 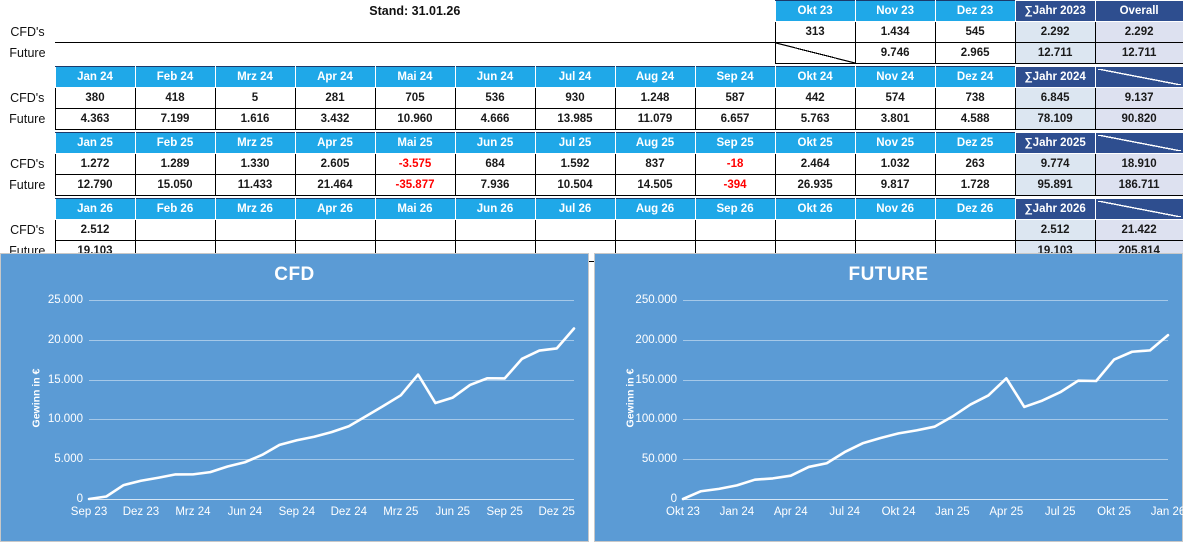 I want to click on data-cell: 3.432, so click(x=335, y=119).